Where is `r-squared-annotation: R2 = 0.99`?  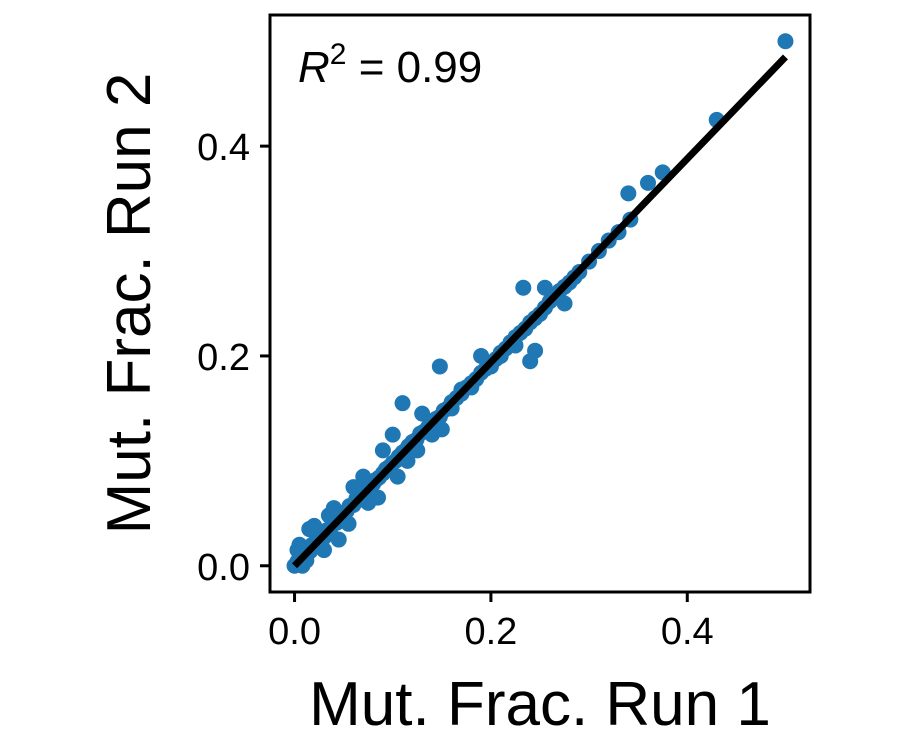
r-squared-annotation: R2 = 0.99 is located at coordinates (390, 65).